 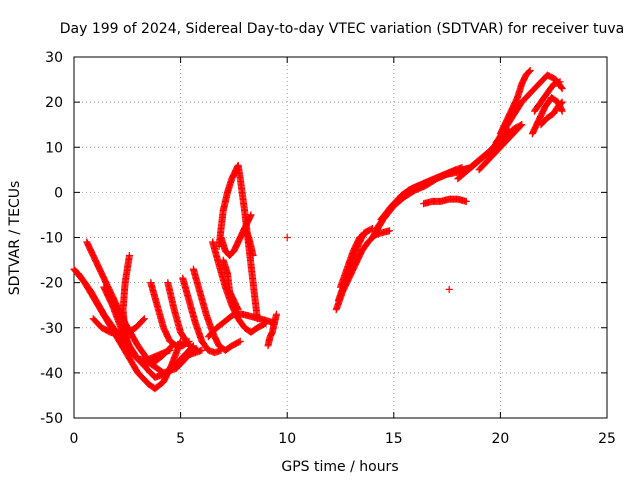 What do you see at coordinates (51, 329) in the screenshot?
I see `y-tick-label: -30` at bounding box center [51, 329].